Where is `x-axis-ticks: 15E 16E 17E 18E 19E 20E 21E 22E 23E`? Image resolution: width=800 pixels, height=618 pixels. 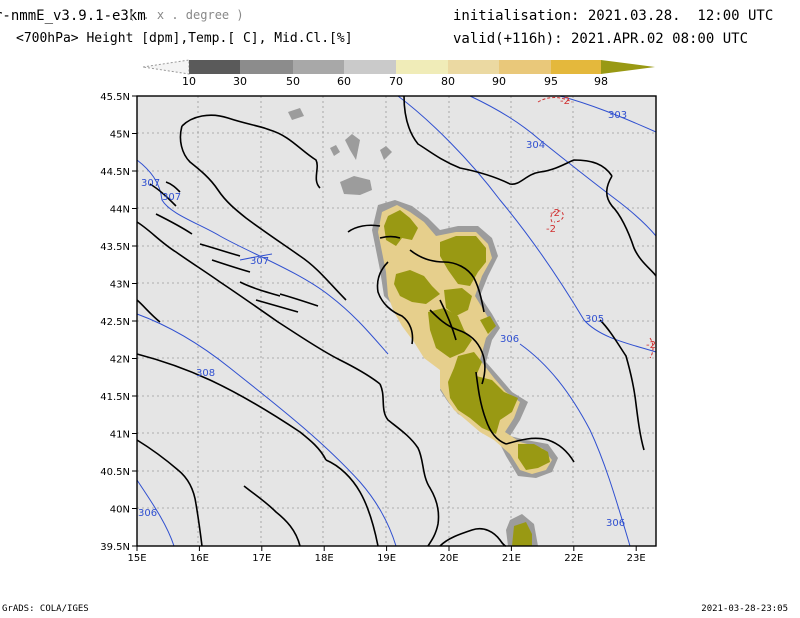 x-axis-ticks: 15E 16E 17E 18E 19E 20E 21E 22E 23E is located at coordinates (386, 555).